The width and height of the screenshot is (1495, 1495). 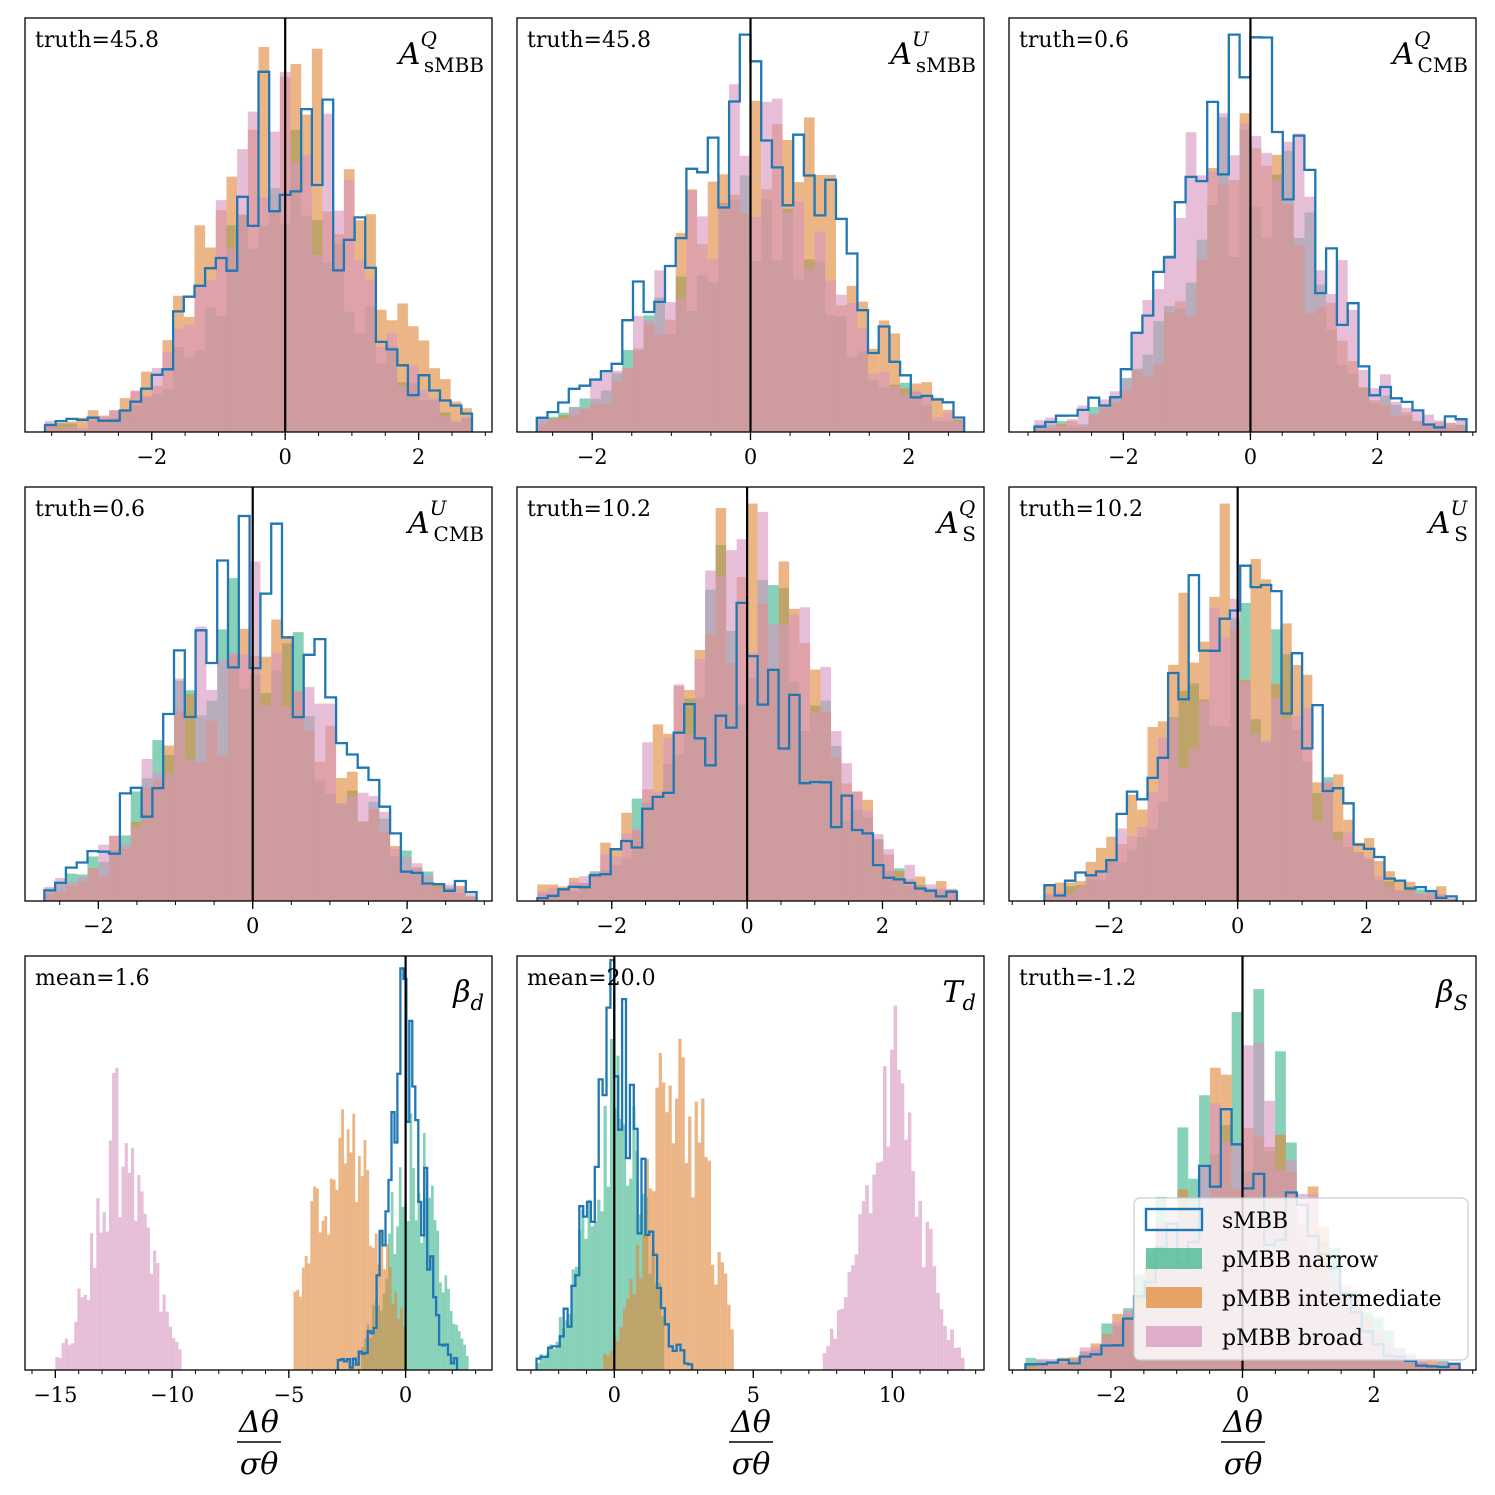 What do you see at coordinates (750, 1422) in the screenshot?
I see `xlabel-numerator: Δθ` at bounding box center [750, 1422].